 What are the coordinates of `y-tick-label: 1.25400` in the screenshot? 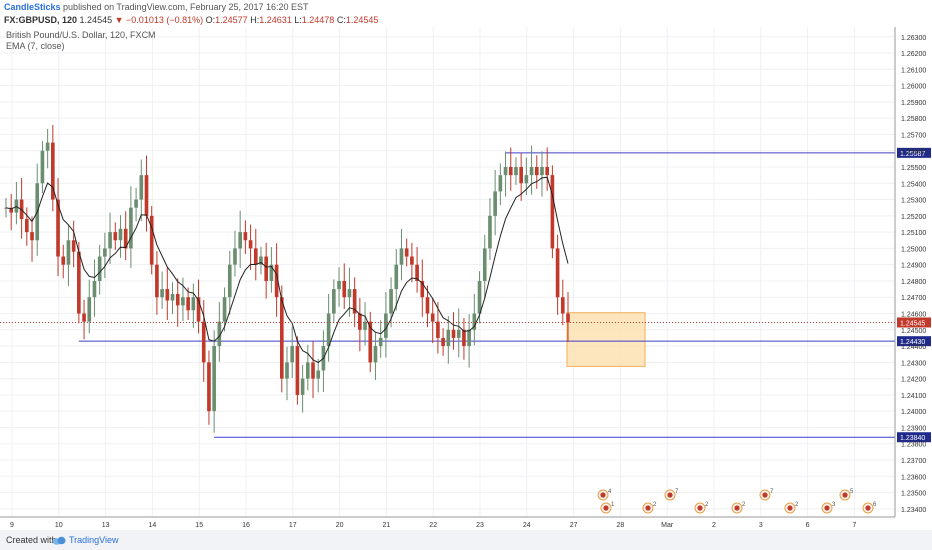 It's located at (913, 184).